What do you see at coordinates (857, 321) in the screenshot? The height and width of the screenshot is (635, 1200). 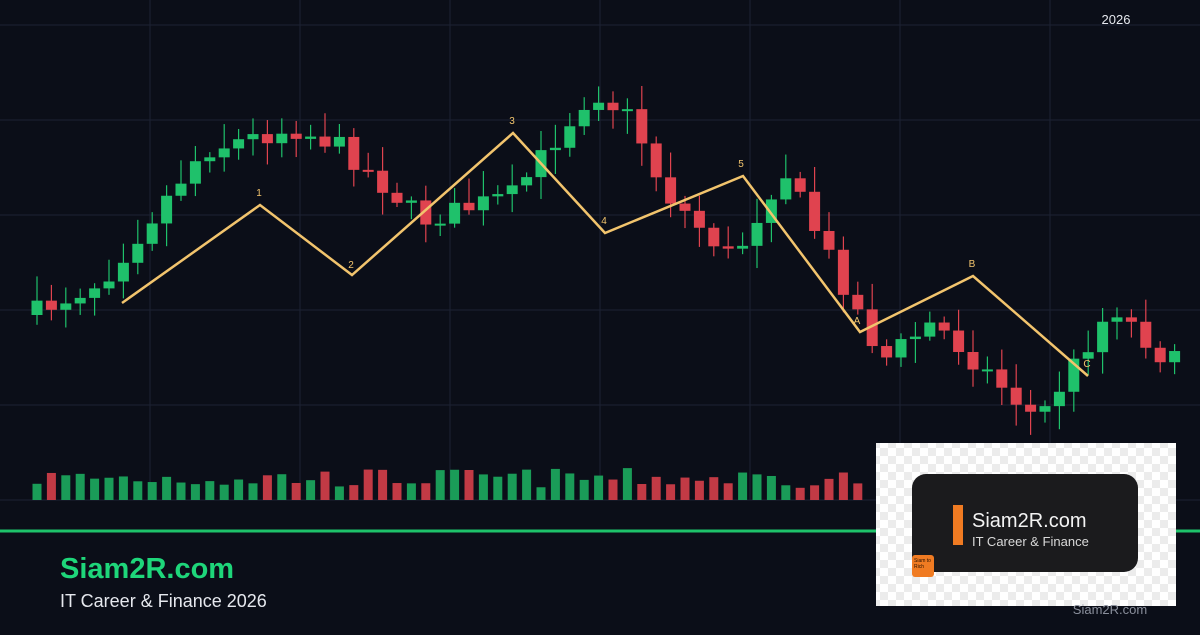 I see `wave-label: A` at bounding box center [857, 321].